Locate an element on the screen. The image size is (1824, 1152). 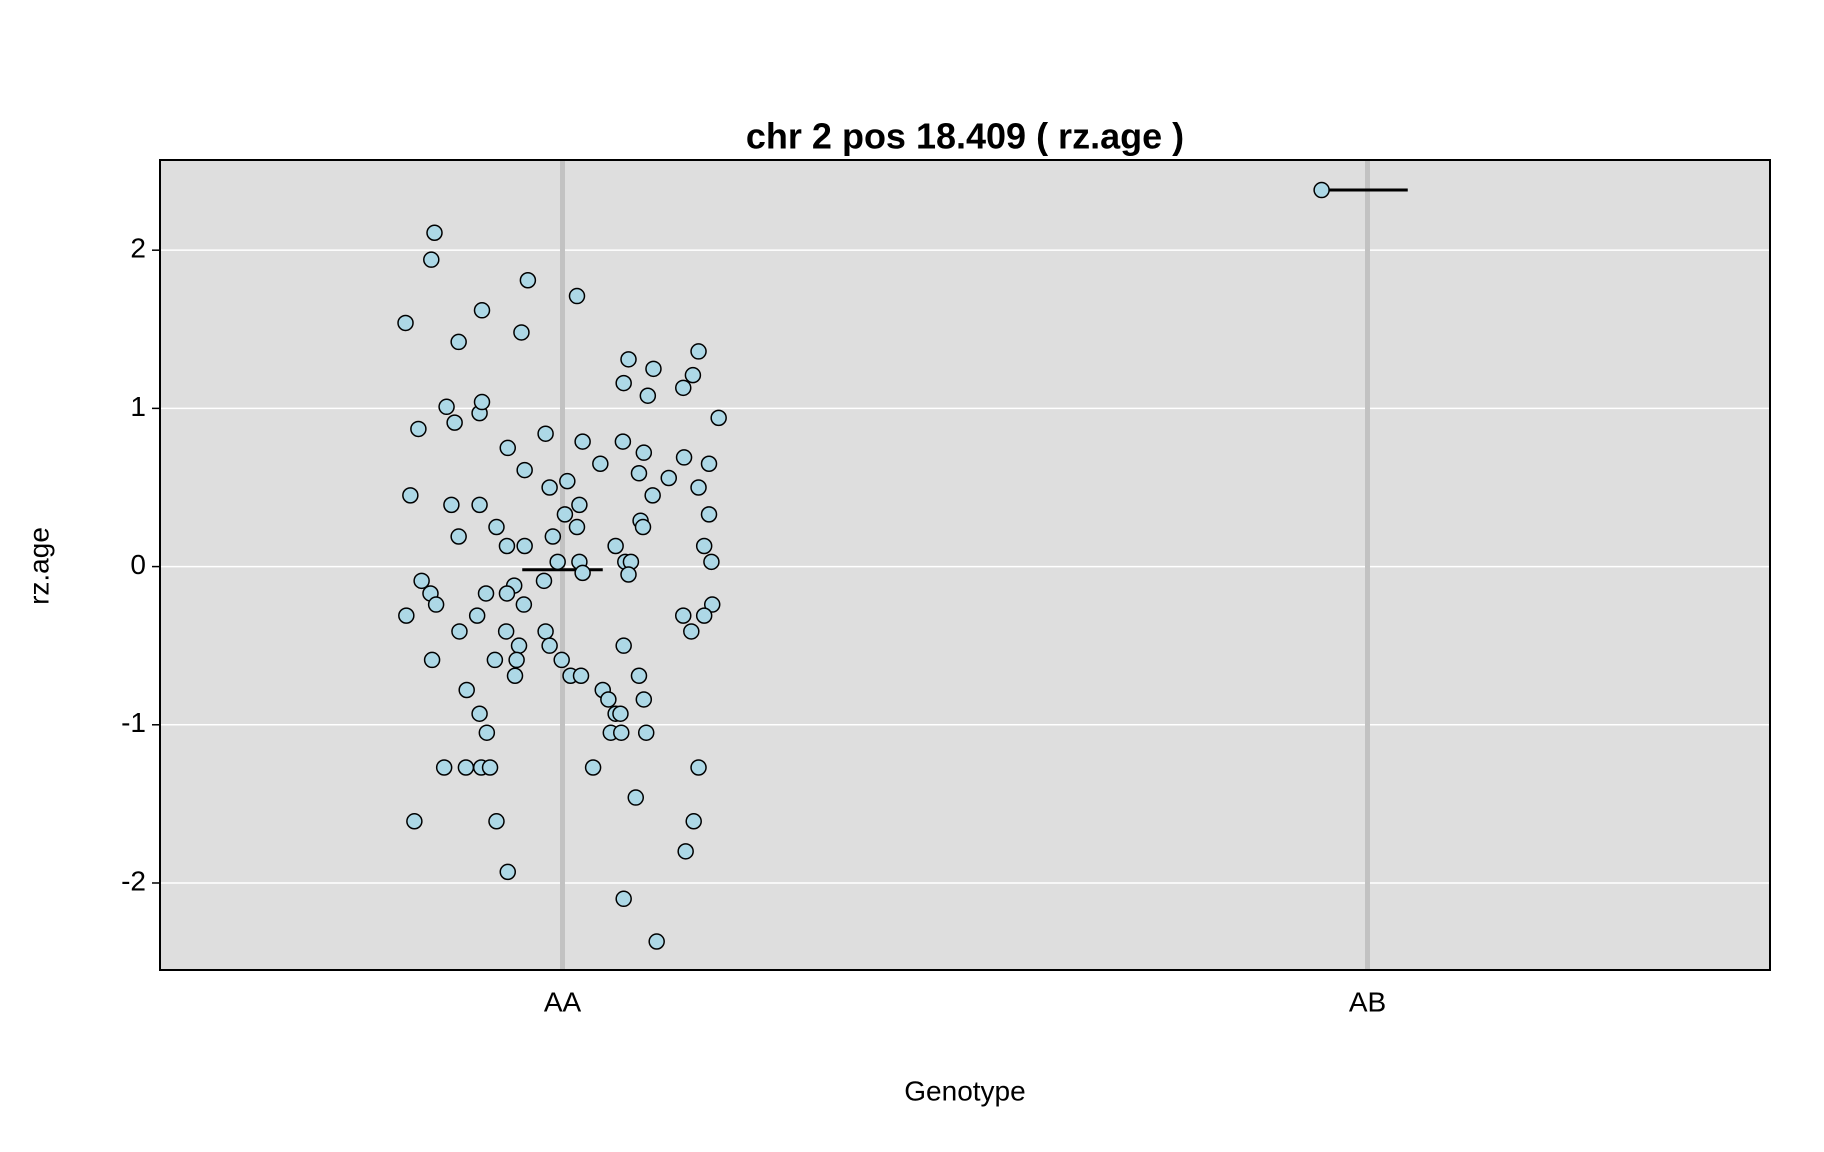
chart-title: chr 2 pos 18.409 ( rz.age ) is located at coordinates (965, 136).